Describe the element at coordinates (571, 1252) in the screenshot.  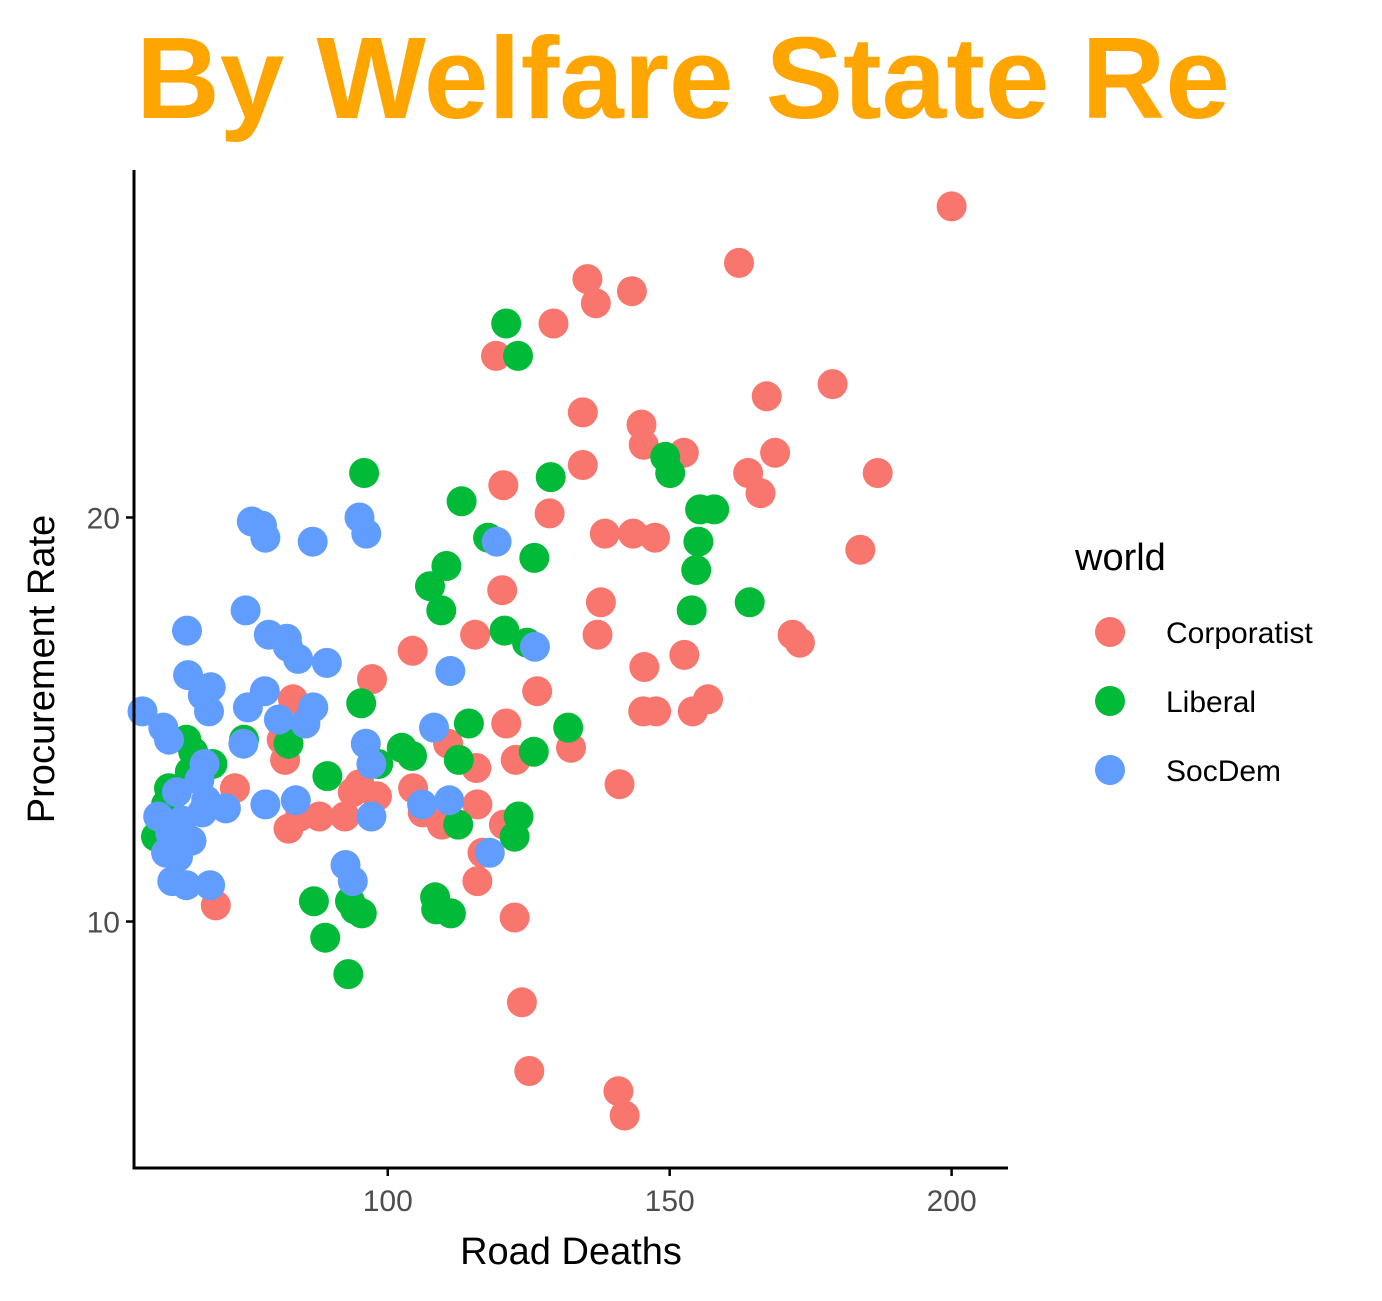
I see `x-axis-label: Road Deaths` at that location.